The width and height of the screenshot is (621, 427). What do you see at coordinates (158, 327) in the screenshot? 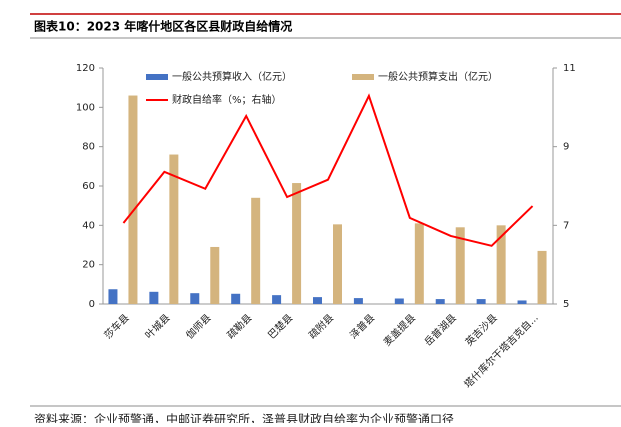
I see `x-tick-label: 叶城县` at bounding box center [158, 327].